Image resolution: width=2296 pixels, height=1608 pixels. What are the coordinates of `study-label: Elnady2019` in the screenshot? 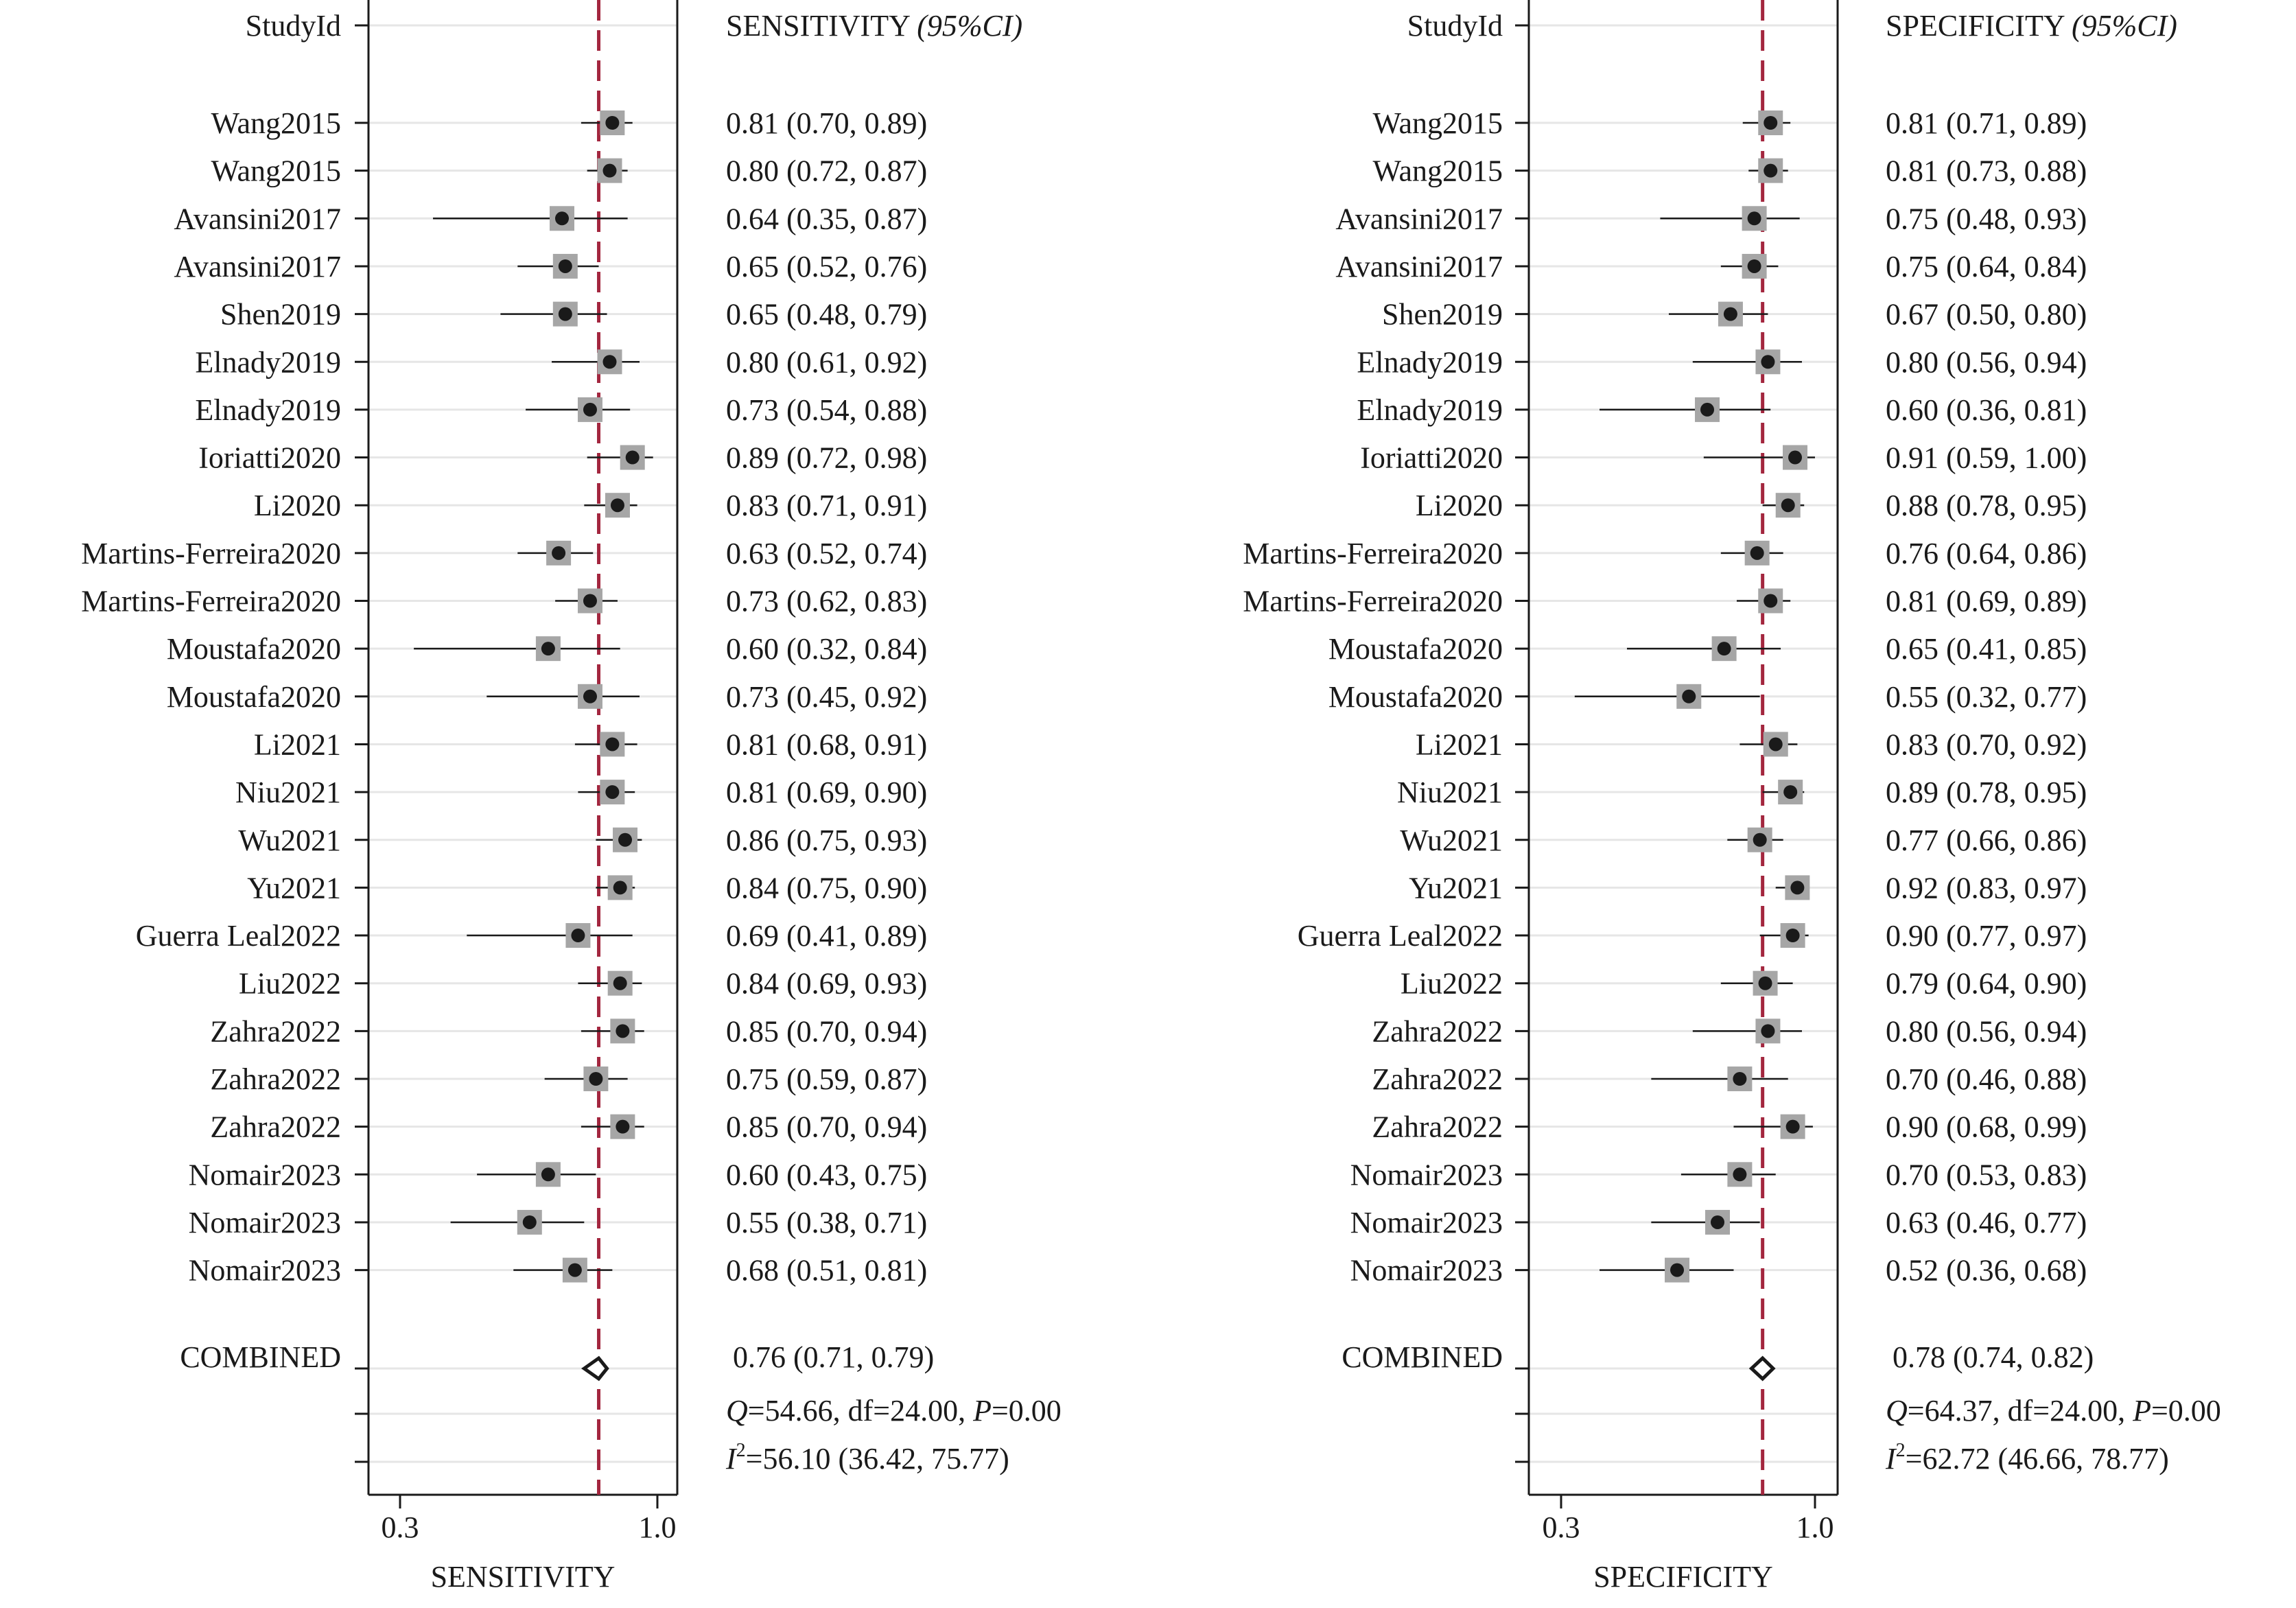 It's located at (1430, 362).